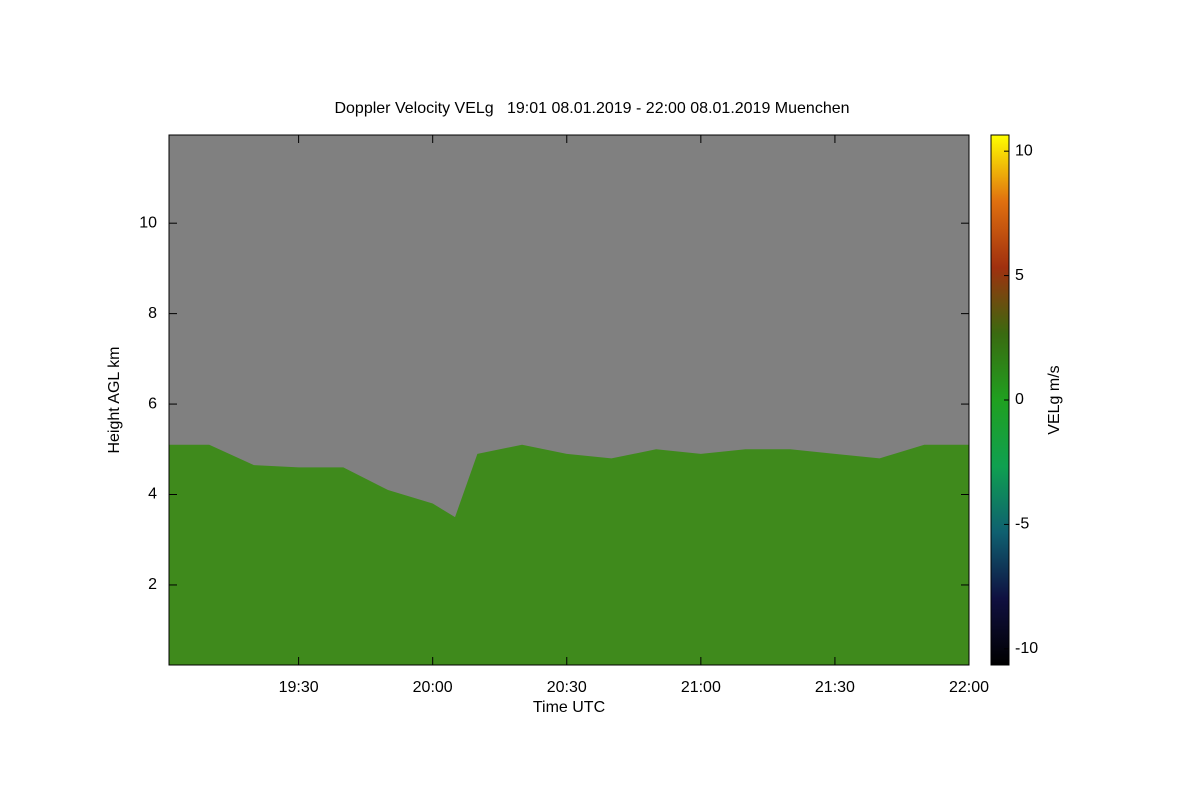  Describe the element at coordinates (567, 687) in the screenshot. I see `x-tick-label: 20:30` at that location.